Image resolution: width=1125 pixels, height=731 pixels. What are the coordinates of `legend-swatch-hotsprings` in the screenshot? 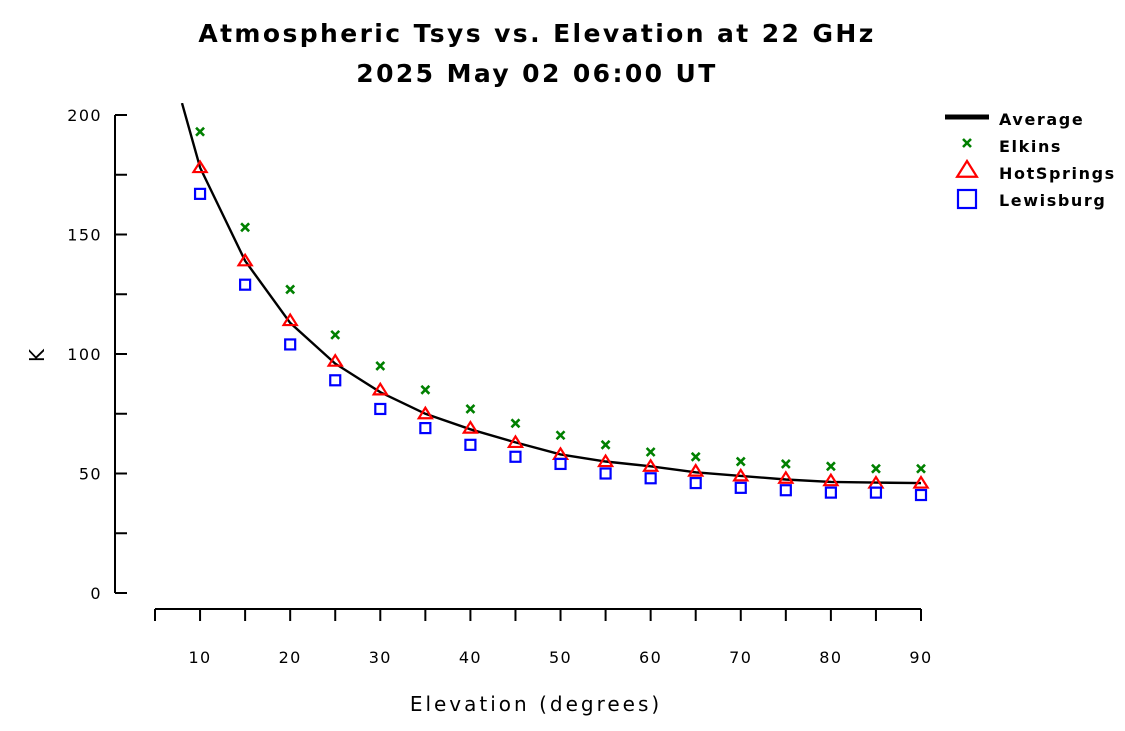 It's located at (967, 168).